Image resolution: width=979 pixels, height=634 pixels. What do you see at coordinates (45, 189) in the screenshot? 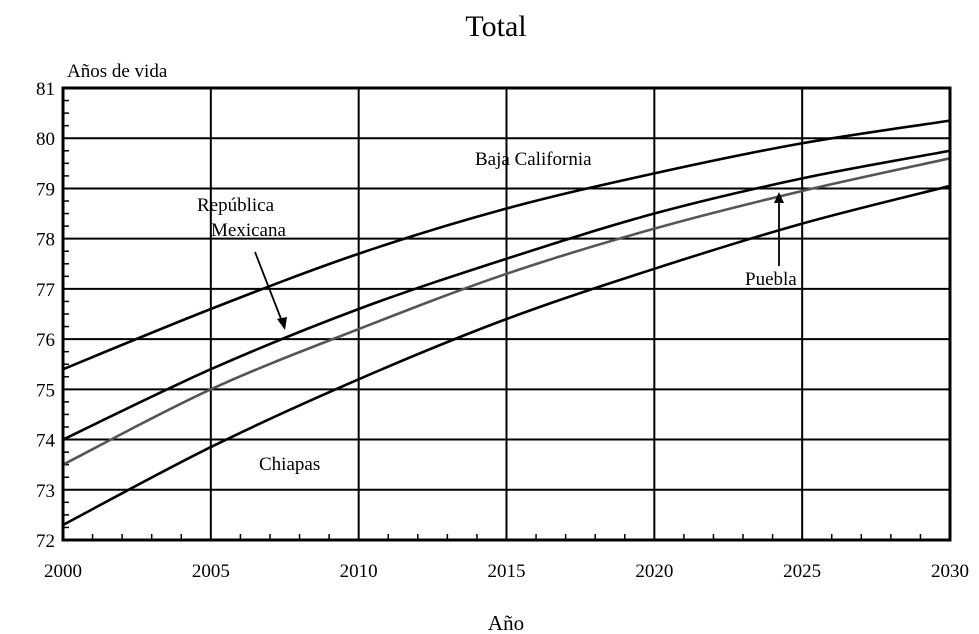
I see `y-tick-label: 79` at bounding box center [45, 189].